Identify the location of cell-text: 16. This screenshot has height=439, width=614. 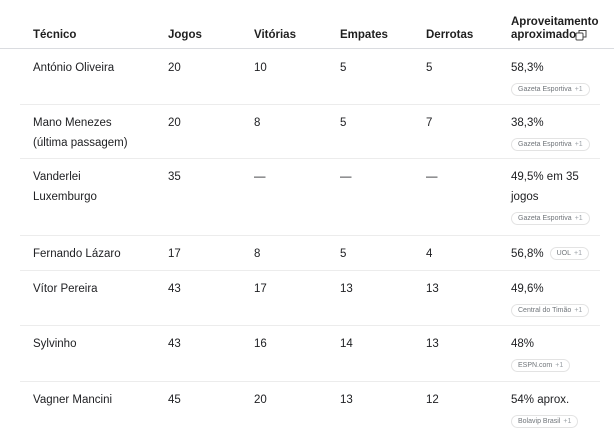
(260, 344).